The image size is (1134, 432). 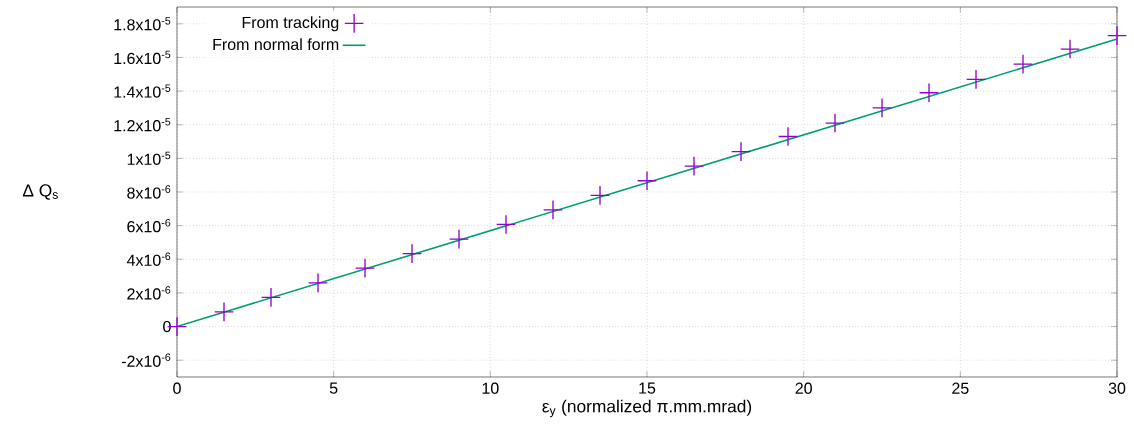 What do you see at coordinates (647, 408) in the screenshot?
I see `x-axis-title: ε$_{y}$ (normalized π.mm.mrad)` at bounding box center [647, 408].